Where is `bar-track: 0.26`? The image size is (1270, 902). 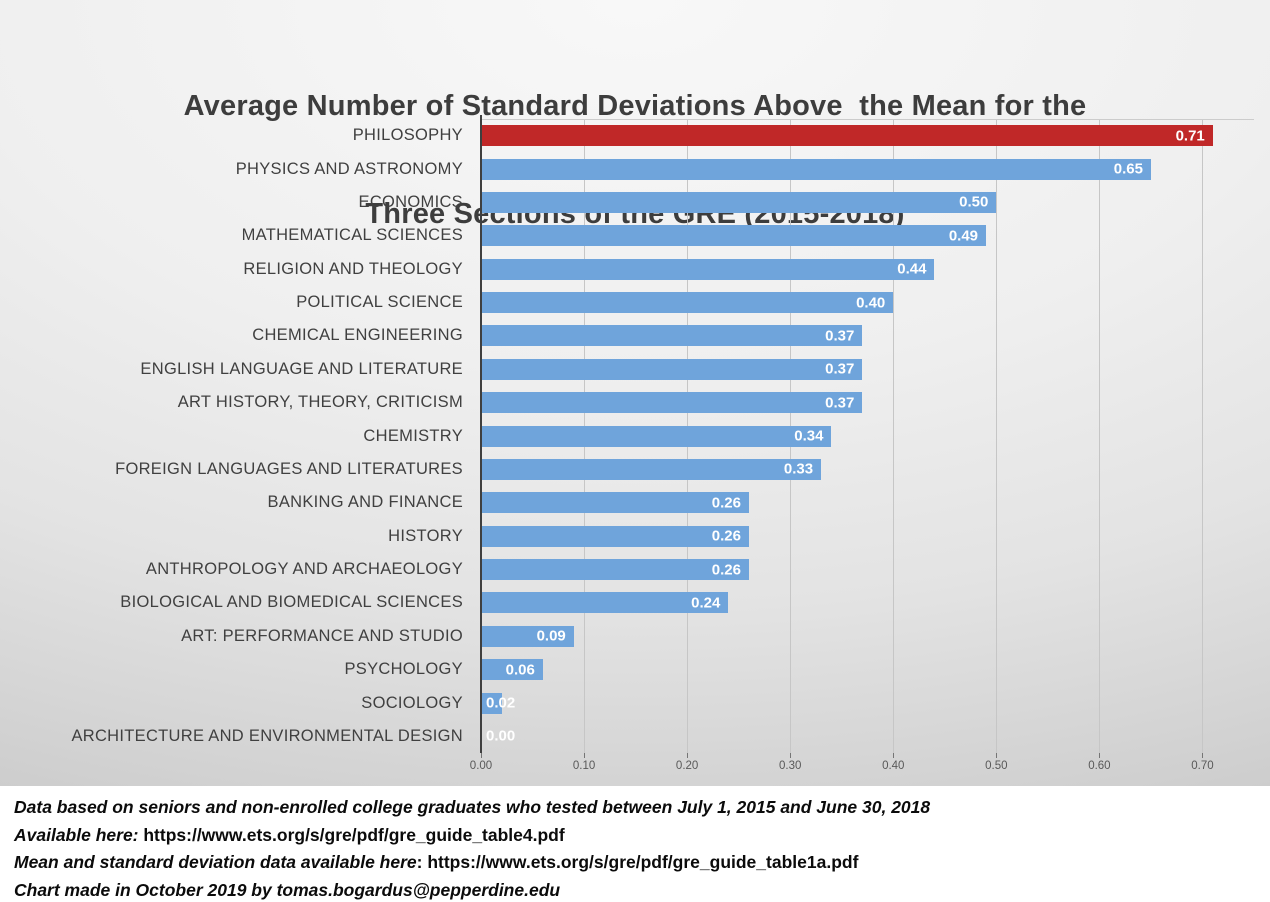 bar-track: 0.26 is located at coordinates (867, 503).